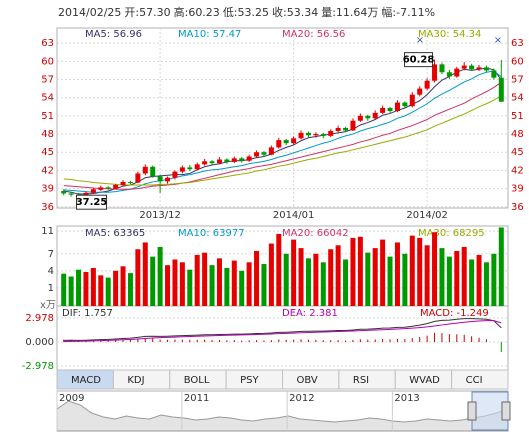 This screenshot has width=529, height=434. I want to click on legend-label: MA5: 56.96, so click(113, 34).